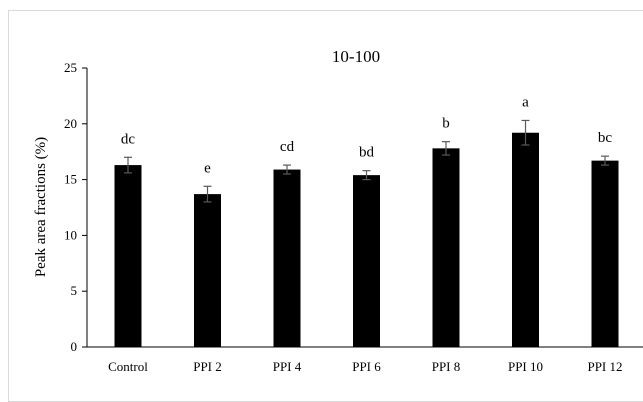 The height and width of the screenshot is (402, 643). Describe the element at coordinates (287, 147) in the screenshot. I see `significance-label: cd` at that location.